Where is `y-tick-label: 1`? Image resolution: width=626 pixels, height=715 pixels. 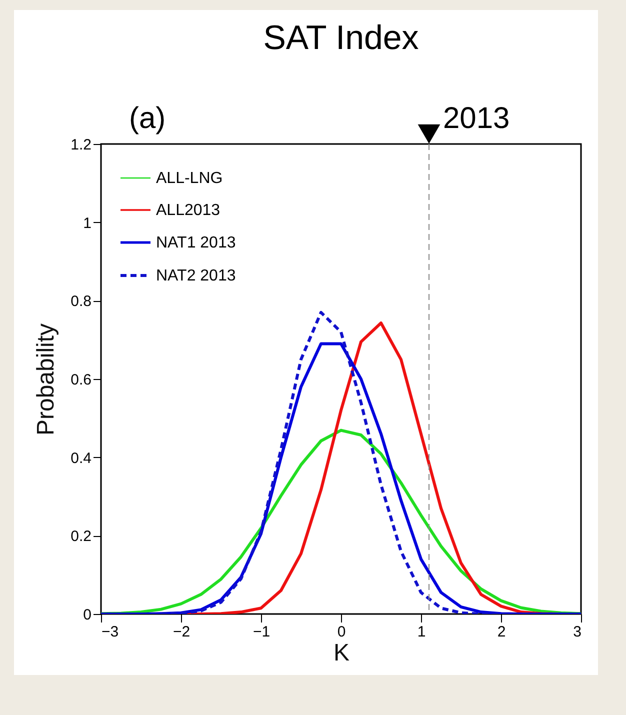
y-tick-label: 1 is located at coordinates (87, 223).